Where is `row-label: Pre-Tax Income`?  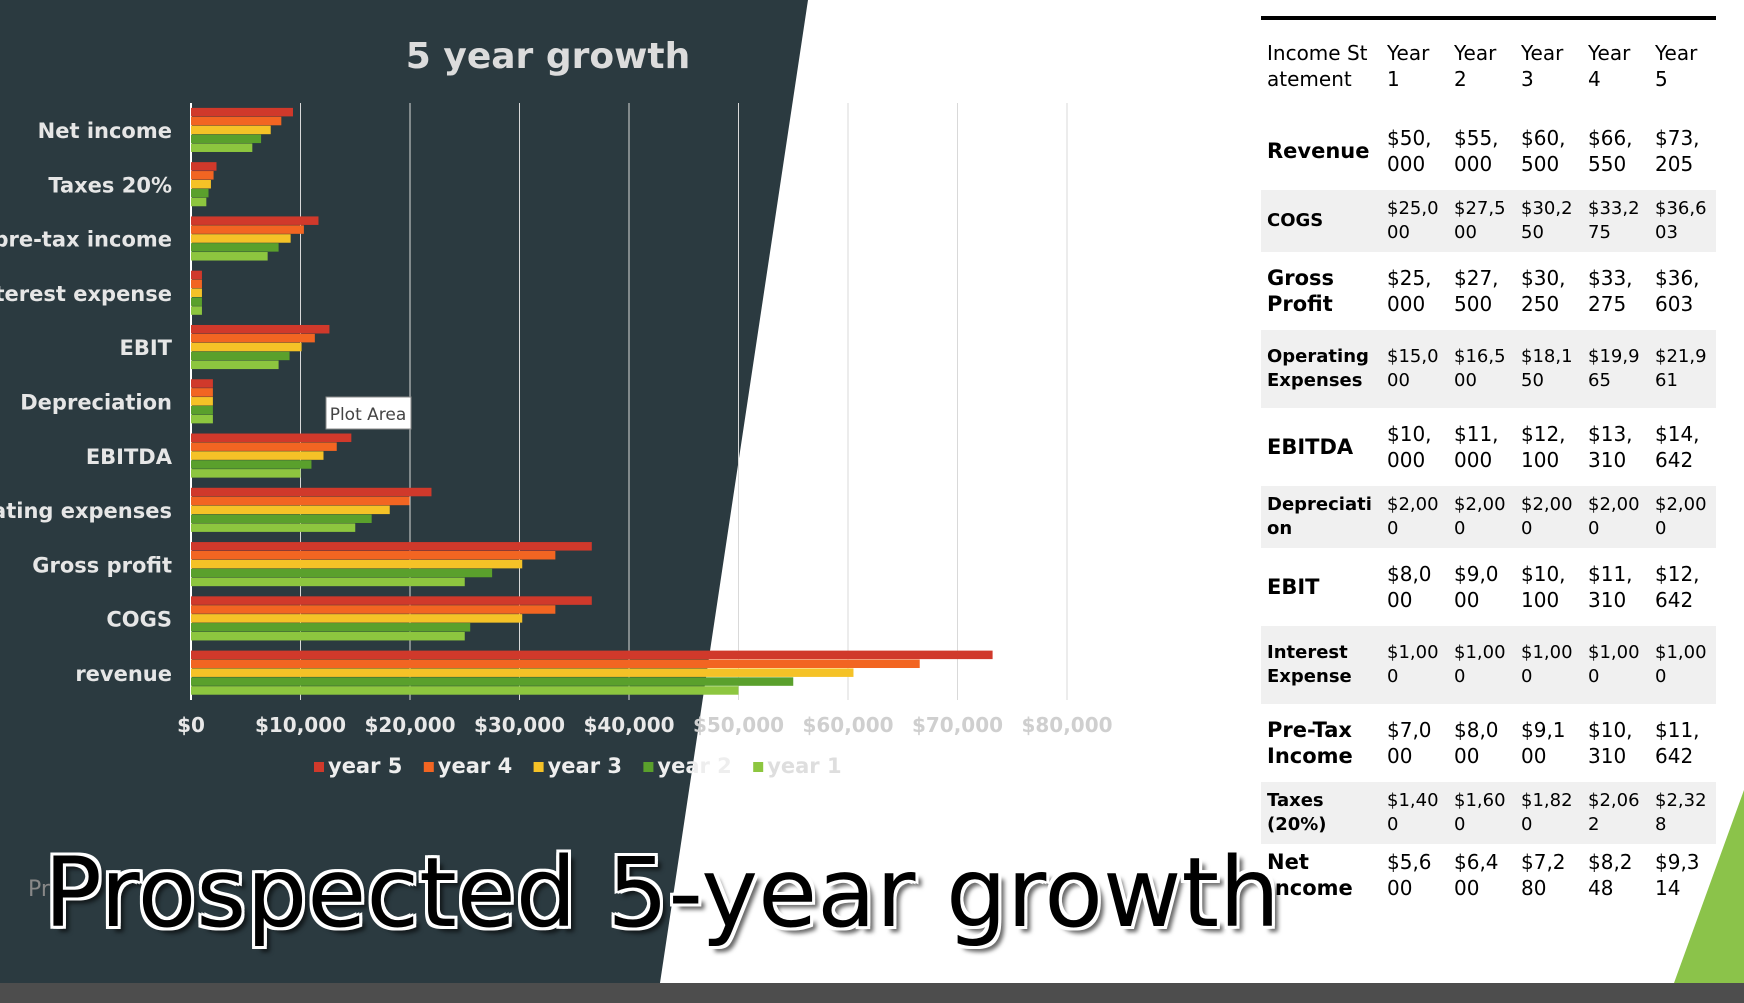
row-label: Pre-Tax Income is located at coordinates (1310, 743).